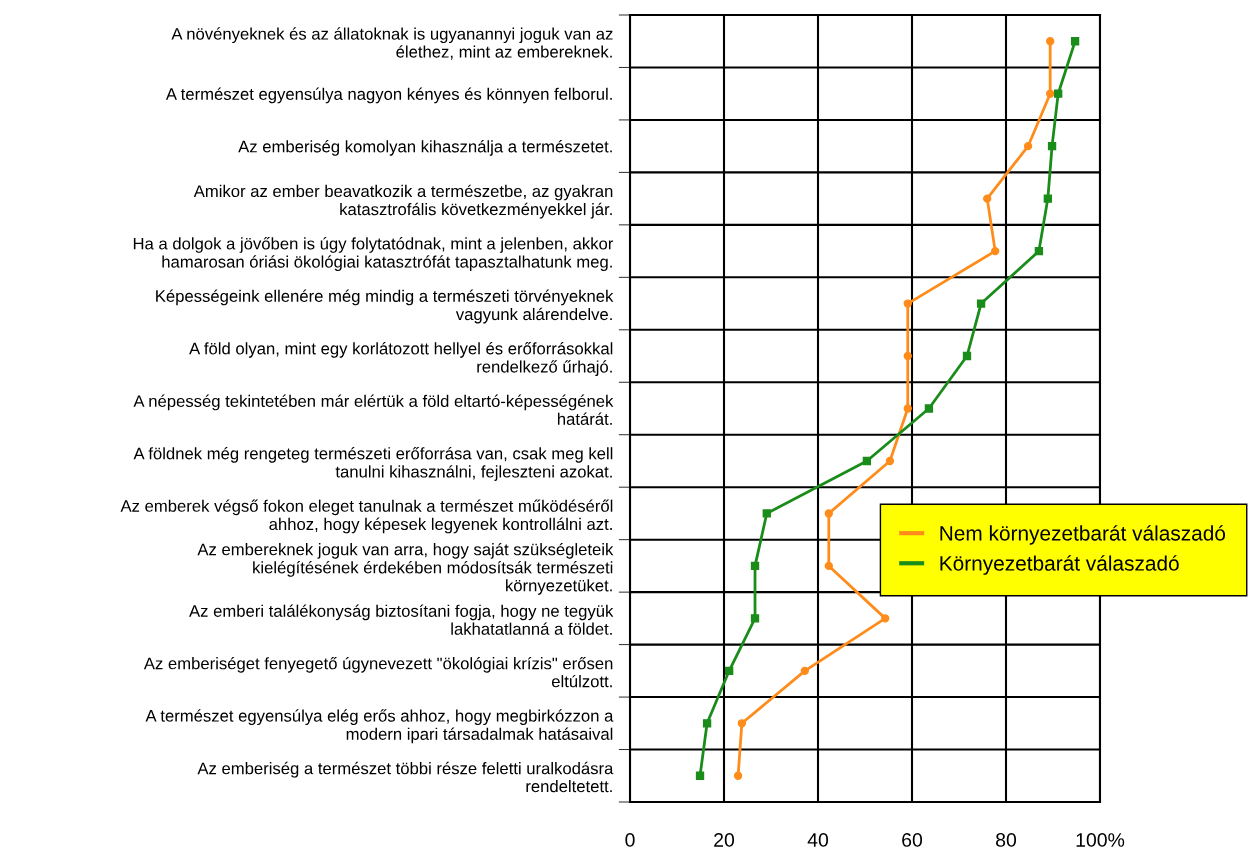 The width and height of the screenshot is (1255, 848). What do you see at coordinates (379, 726) in the screenshot?
I see `y-tick-label: A természet egyensúlya elég erős ahhoz, hogy megbirkózzon a modern ipari társadalmak hatásaival` at bounding box center [379, 726].